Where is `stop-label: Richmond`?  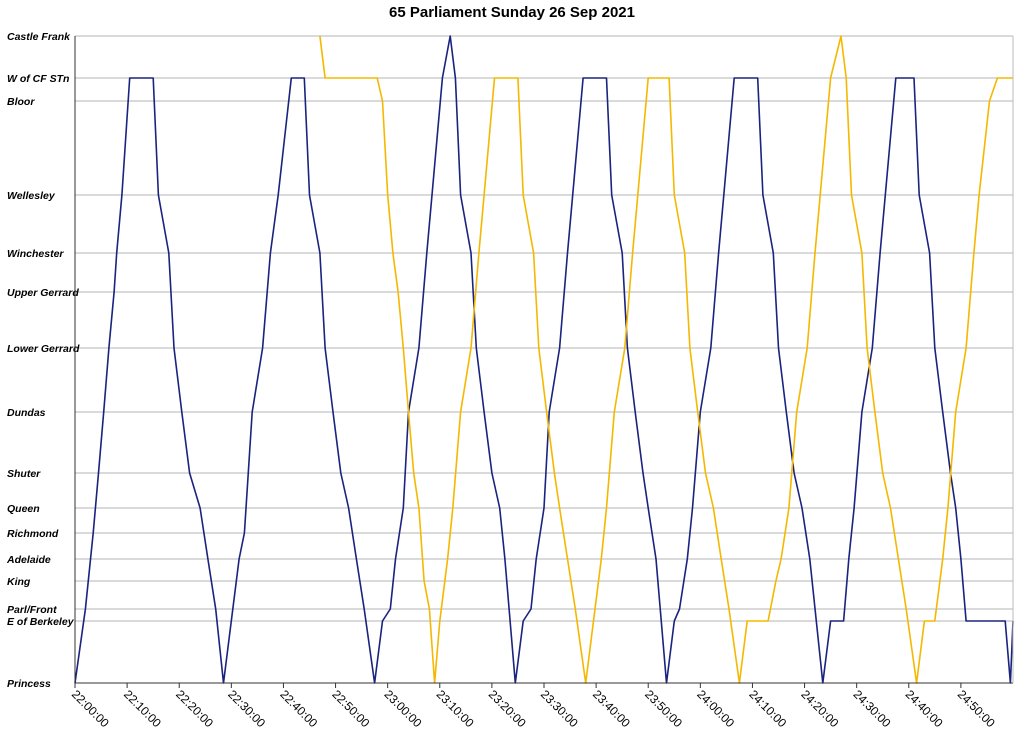 stop-label: Richmond is located at coordinates (33, 534).